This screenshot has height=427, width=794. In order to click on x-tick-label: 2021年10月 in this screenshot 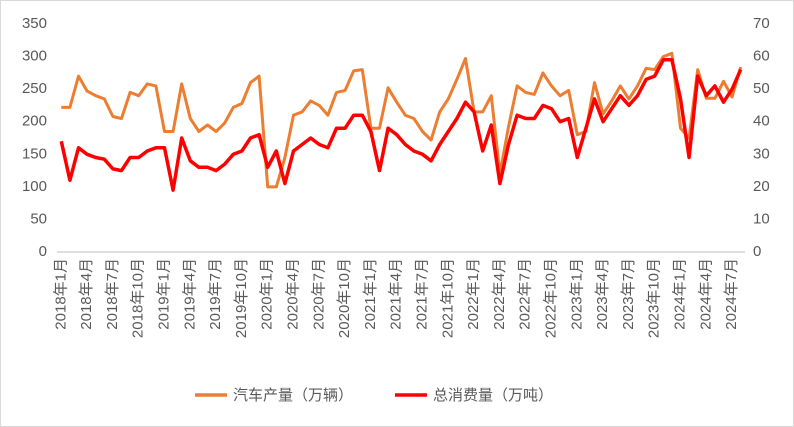, I will do `click(447, 298)`.